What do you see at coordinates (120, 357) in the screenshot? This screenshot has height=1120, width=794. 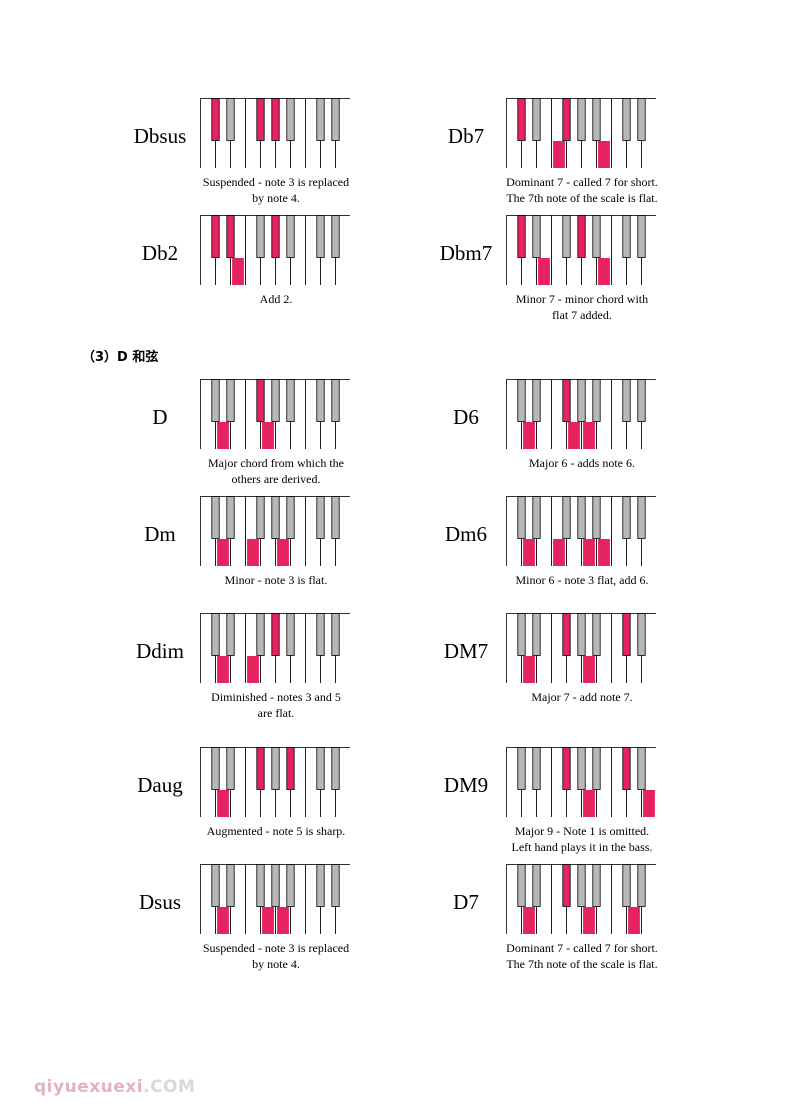 I see `section-heading: （3）D 和弦` at bounding box center [120, 357].